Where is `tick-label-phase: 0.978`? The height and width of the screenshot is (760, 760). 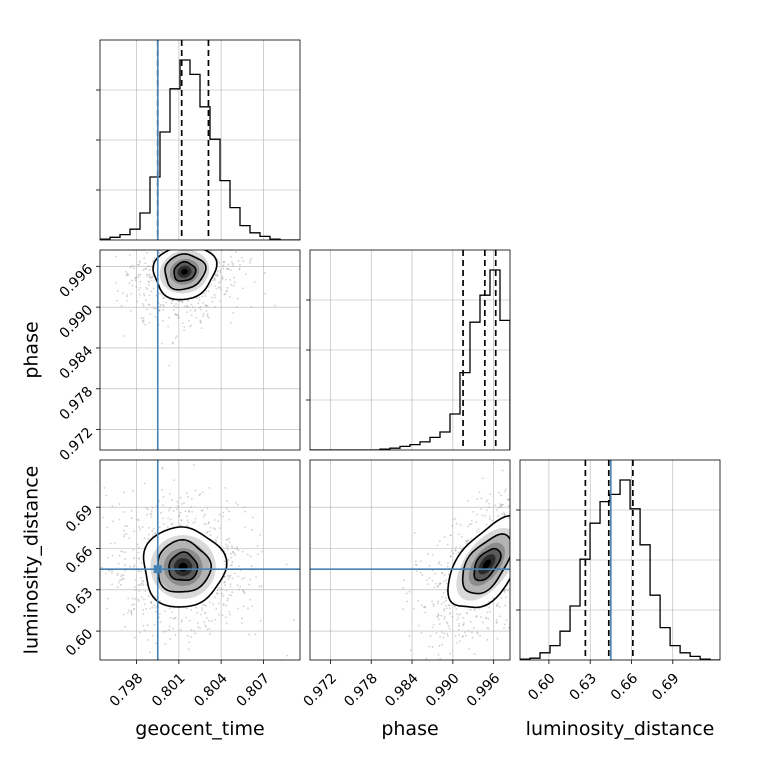 tick-label-phase: 0.978 is located at coordinates (77, 404).